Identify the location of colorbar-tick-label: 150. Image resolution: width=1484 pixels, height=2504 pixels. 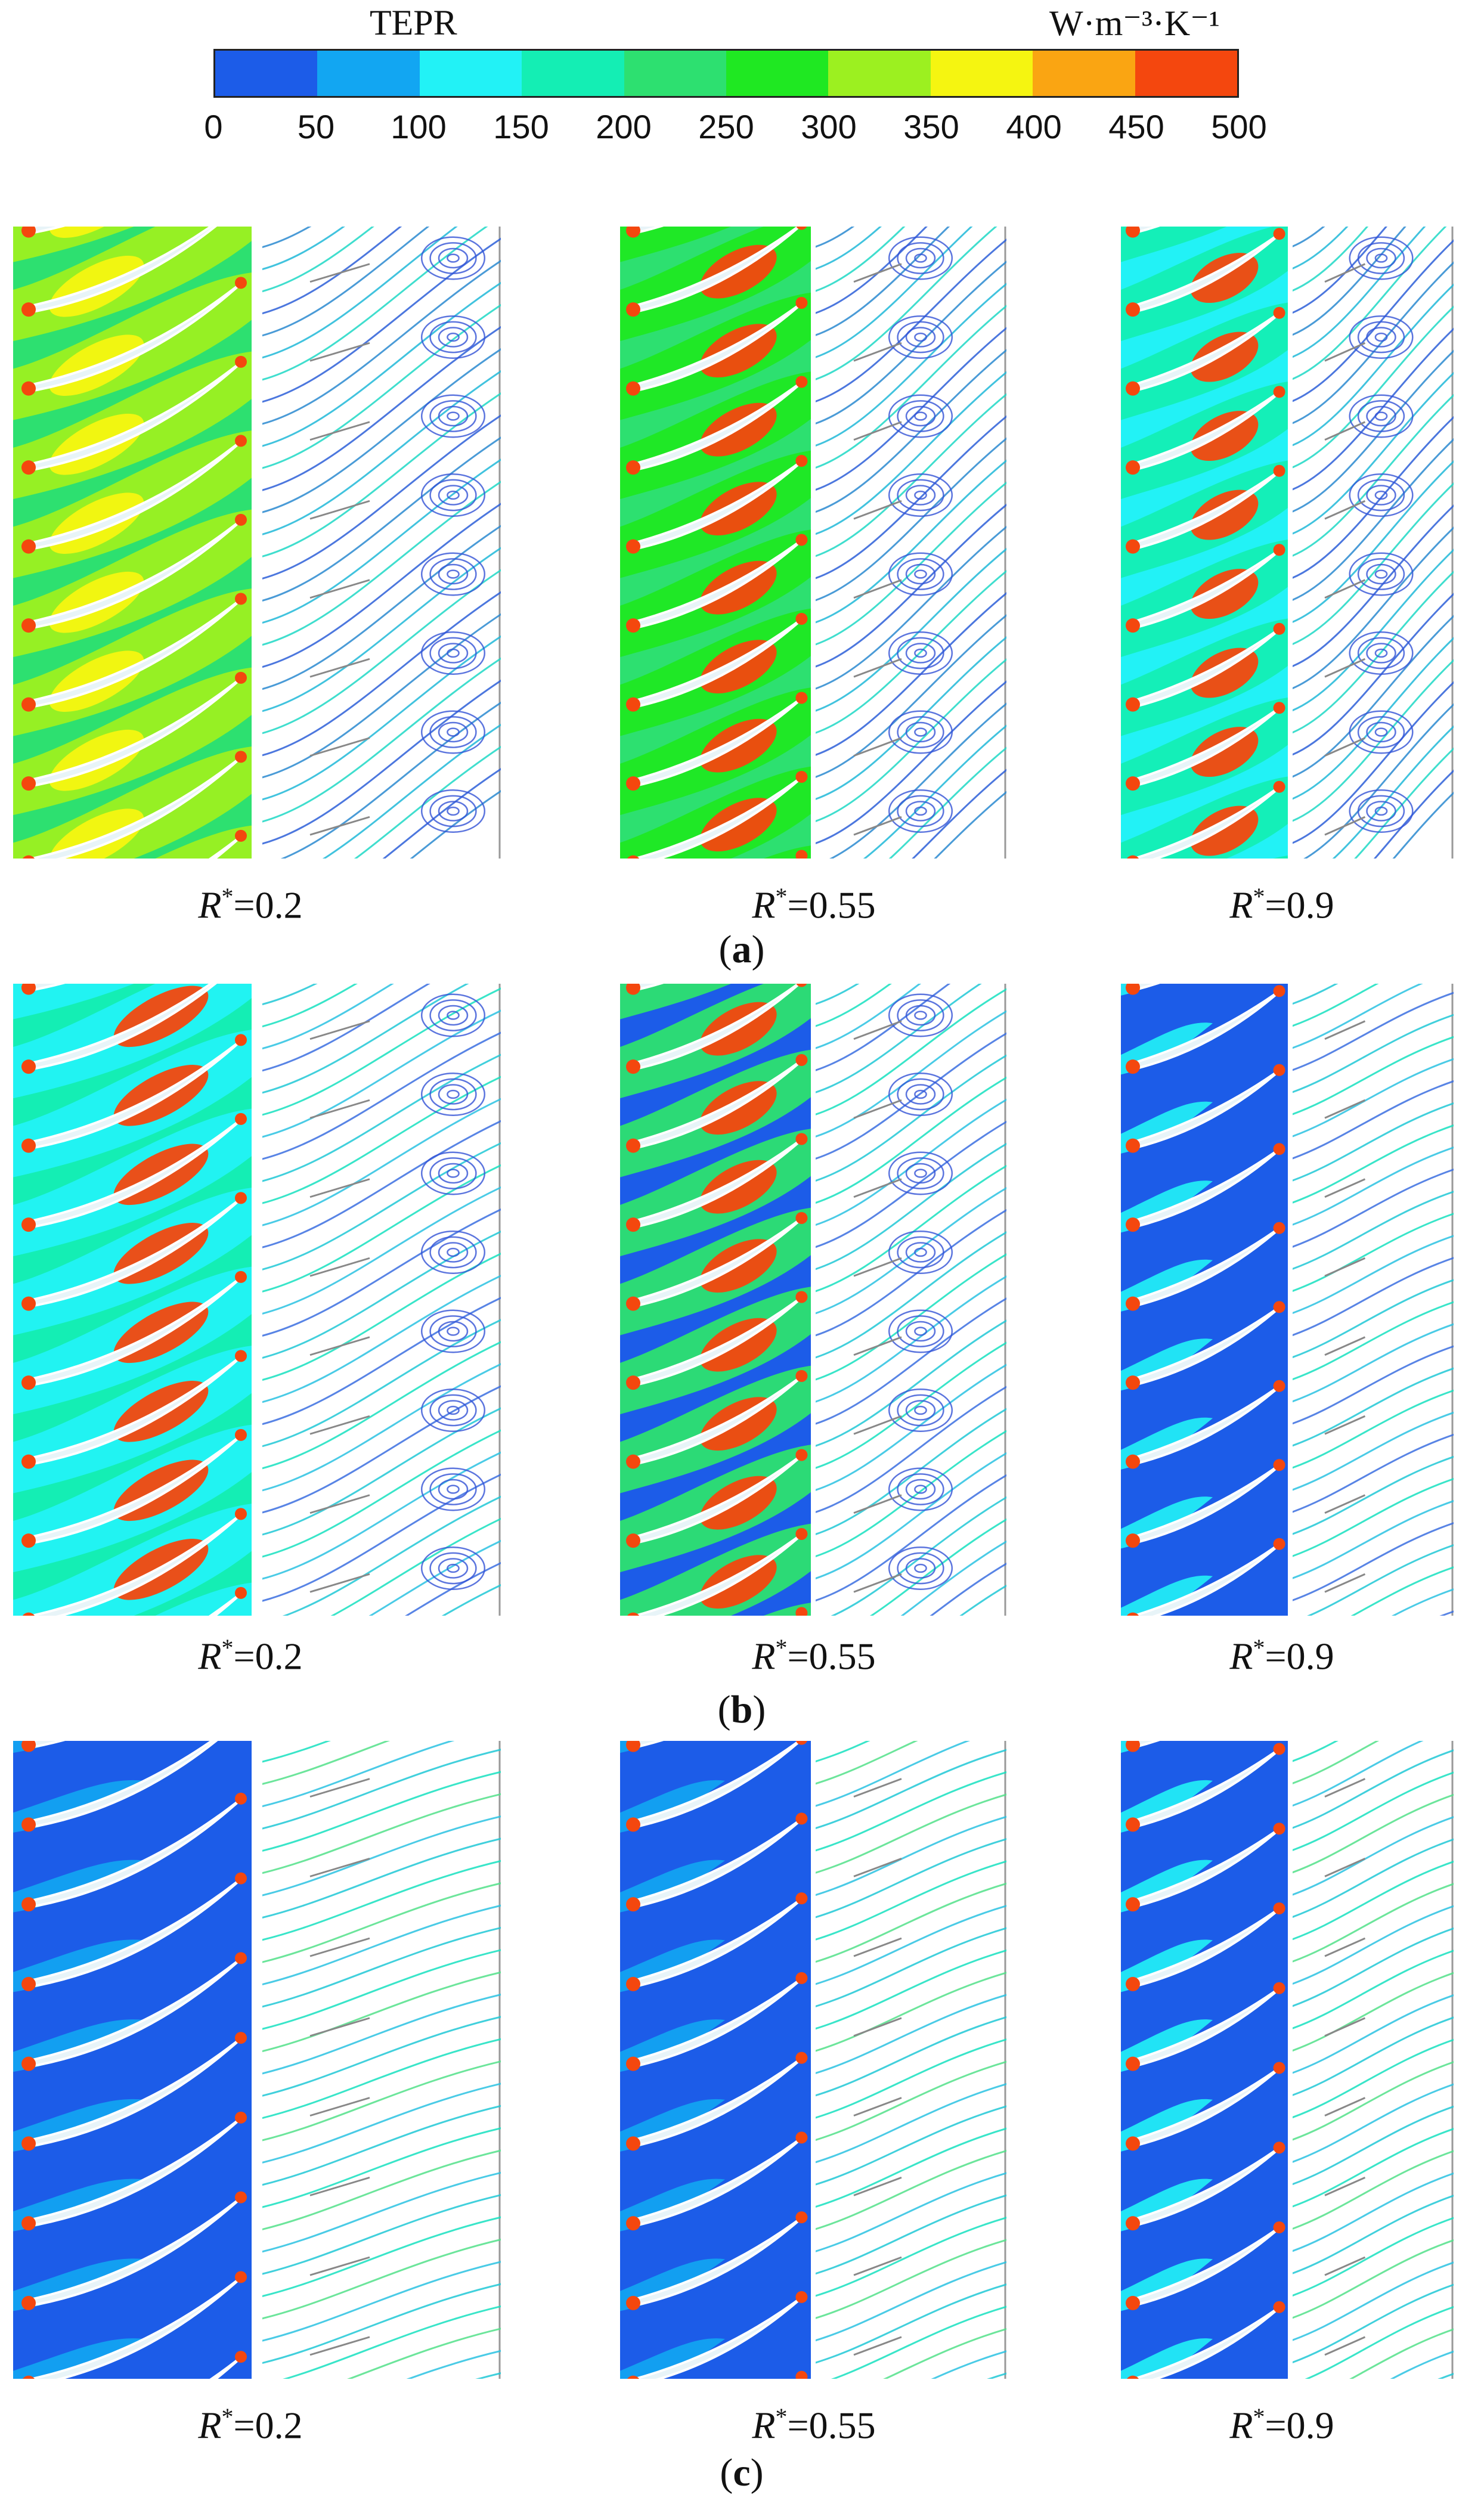
(521, 126).